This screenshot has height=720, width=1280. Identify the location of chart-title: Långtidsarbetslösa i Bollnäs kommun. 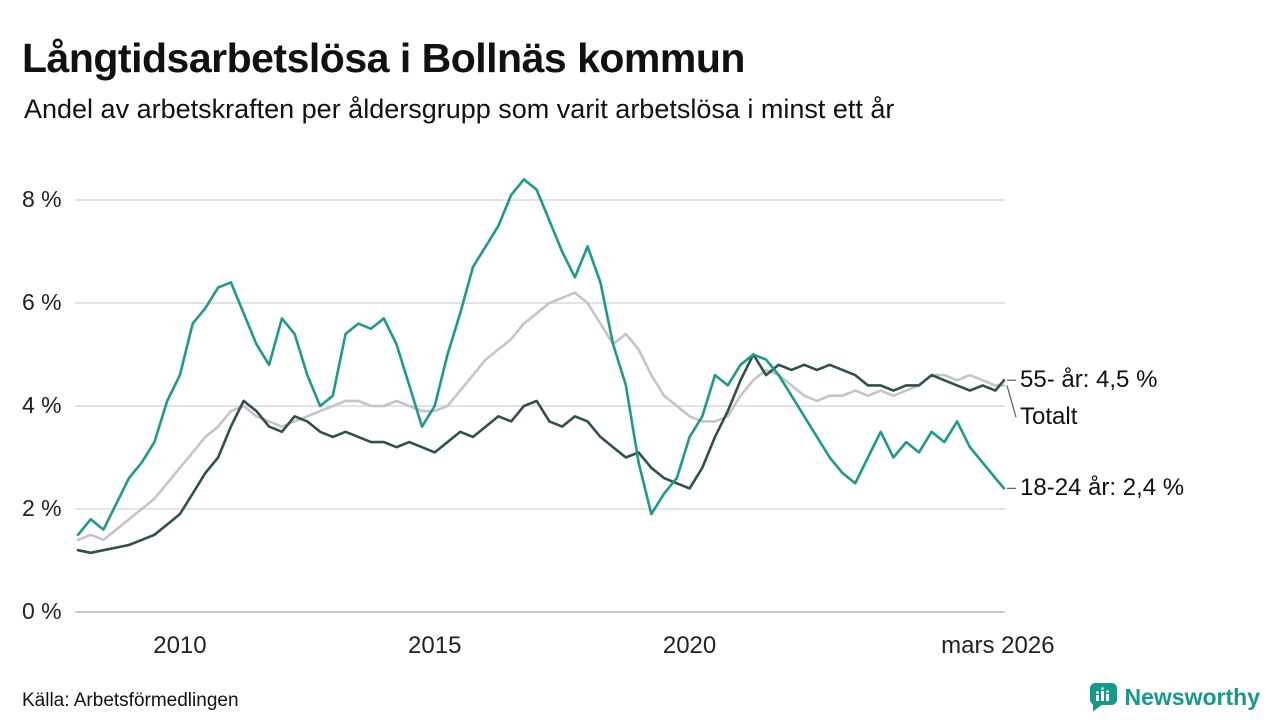
(383, 58).